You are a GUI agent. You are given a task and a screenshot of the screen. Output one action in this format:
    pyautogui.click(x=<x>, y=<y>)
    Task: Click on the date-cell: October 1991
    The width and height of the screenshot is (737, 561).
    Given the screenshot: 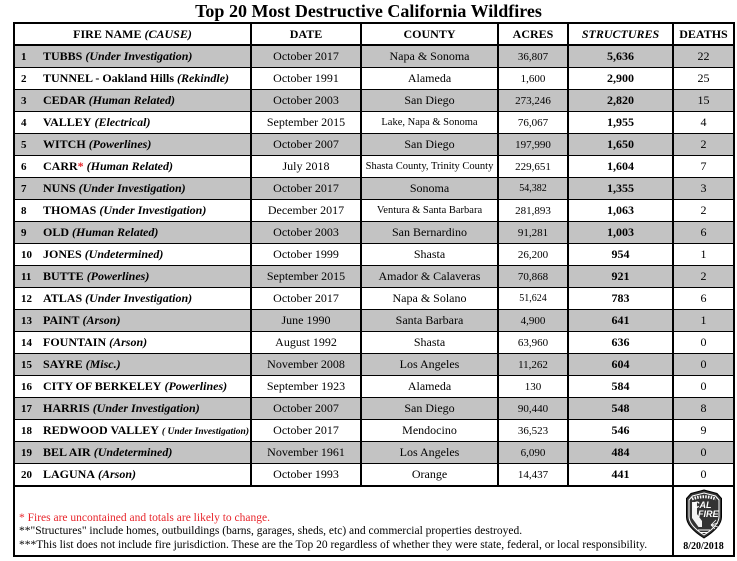 What is the action you would take?
    pyautogui.click(x=306, y=78)
    